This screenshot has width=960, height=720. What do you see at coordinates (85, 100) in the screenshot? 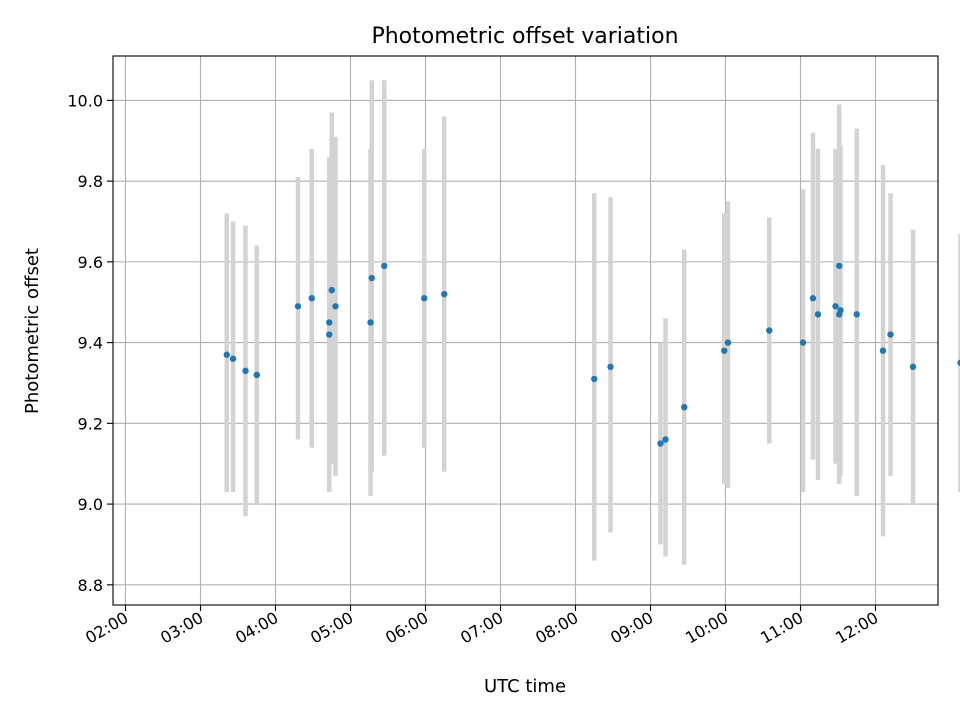
I see `y-tick-label: 10.0` at bounding box center [85, 100].